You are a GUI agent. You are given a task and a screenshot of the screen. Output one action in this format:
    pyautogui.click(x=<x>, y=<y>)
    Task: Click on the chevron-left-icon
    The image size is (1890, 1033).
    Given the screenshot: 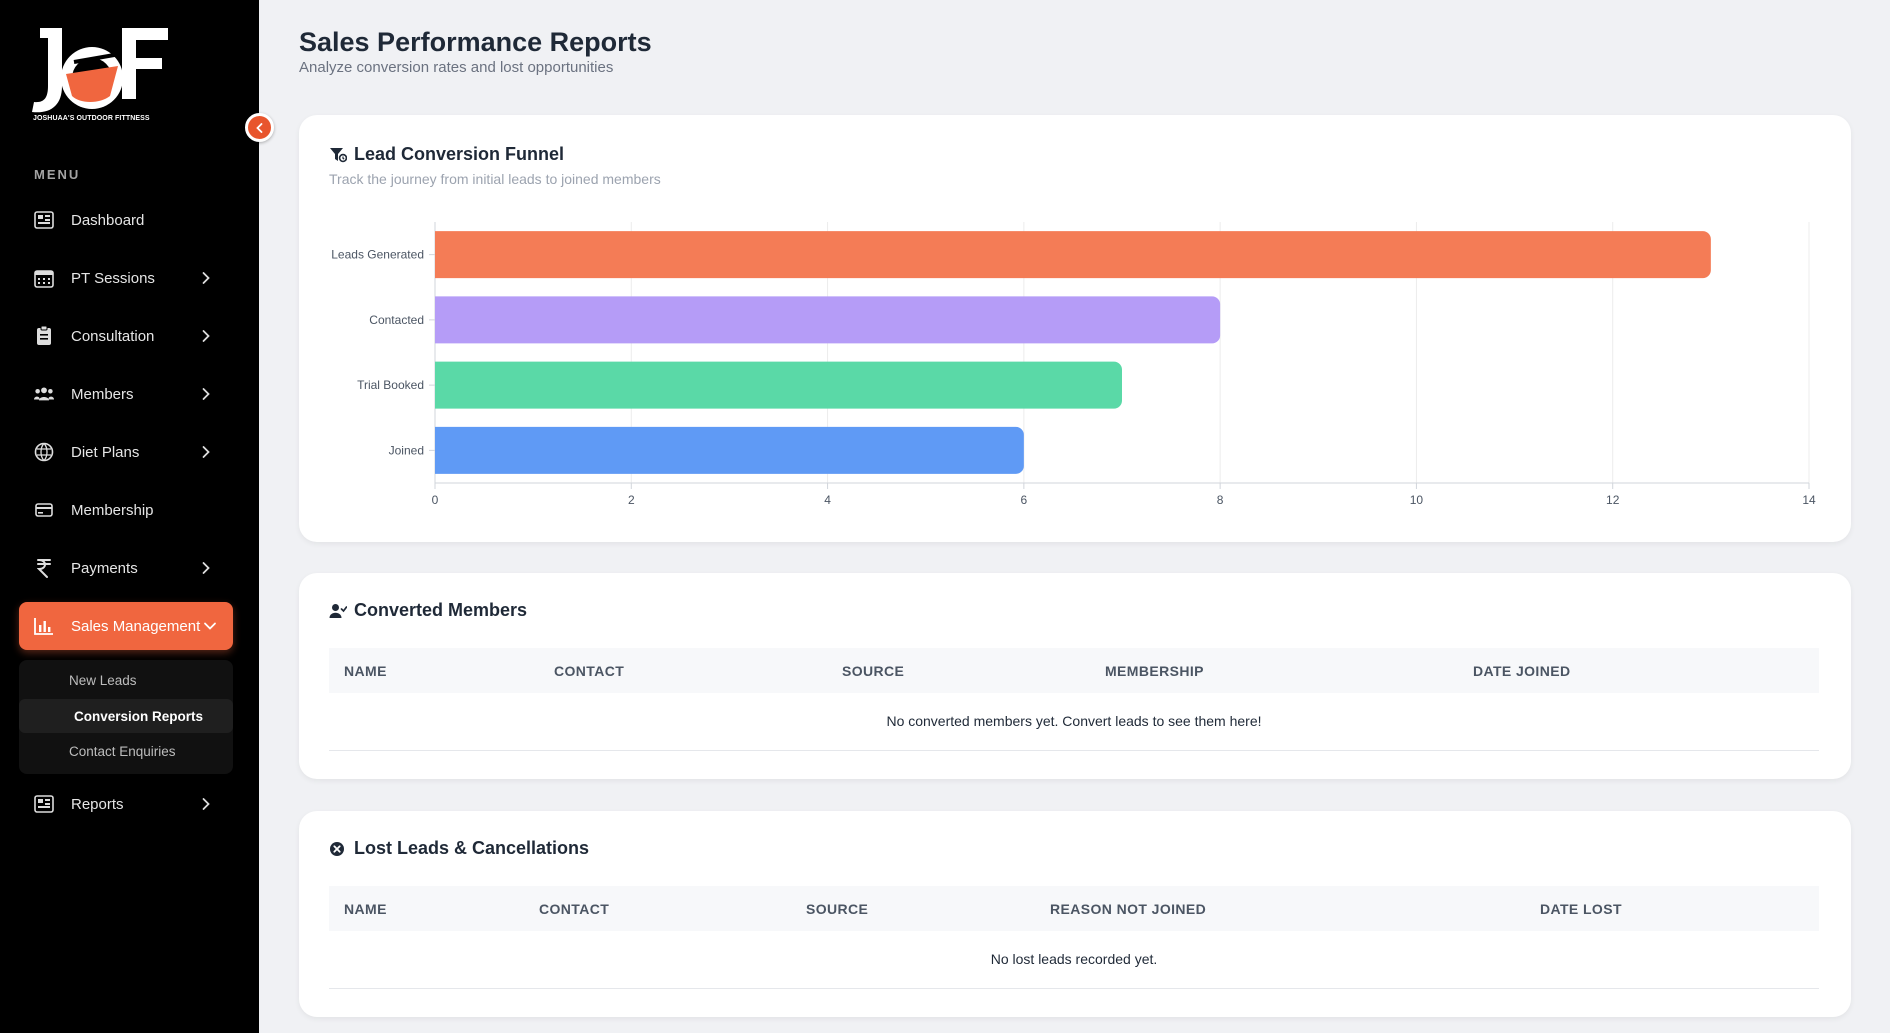 What is the action you would take?
    pyautogui.click(x=258, y=127)
    